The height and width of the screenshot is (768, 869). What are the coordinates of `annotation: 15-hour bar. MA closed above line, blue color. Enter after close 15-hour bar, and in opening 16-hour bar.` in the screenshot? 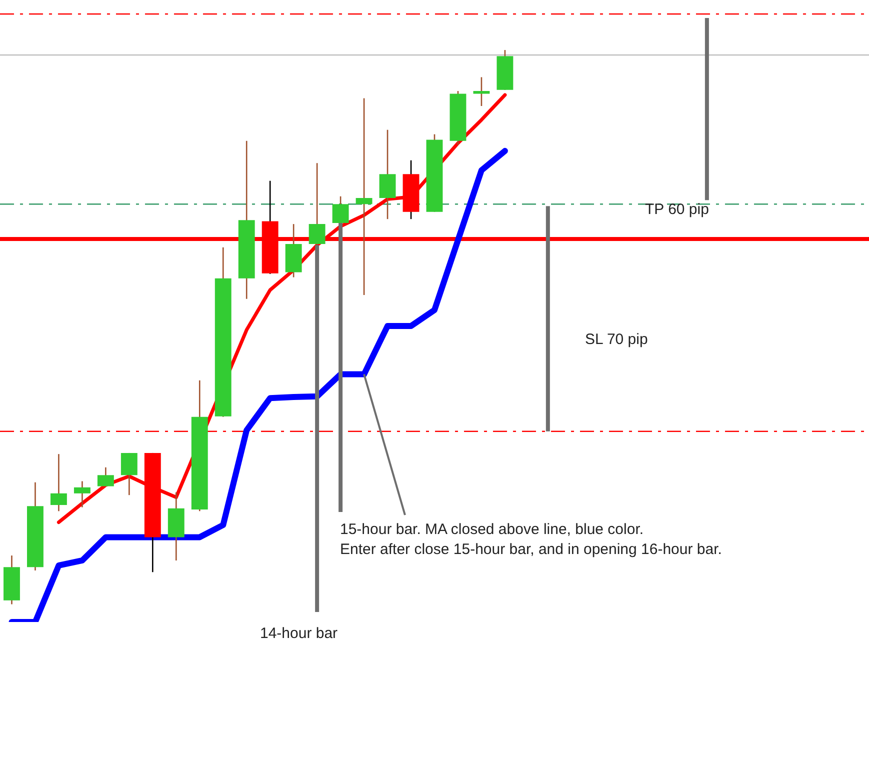 It's located at (531, 540).